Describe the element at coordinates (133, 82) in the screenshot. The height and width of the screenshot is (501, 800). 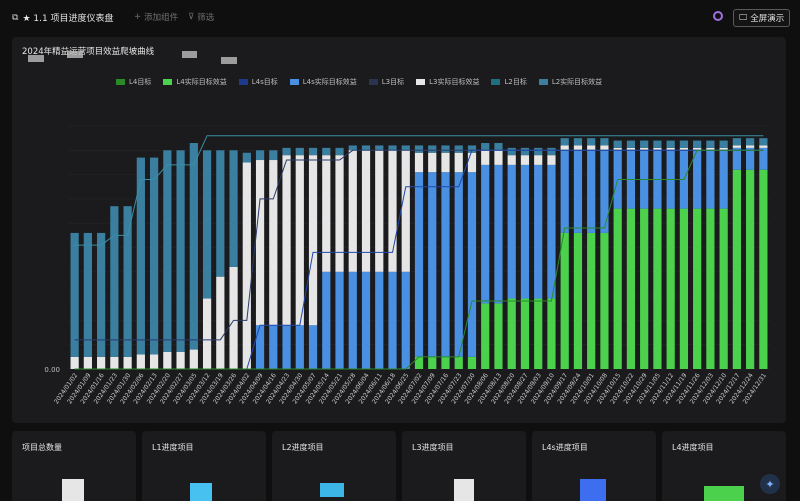
I see `legend-item: L4目标` at that location.